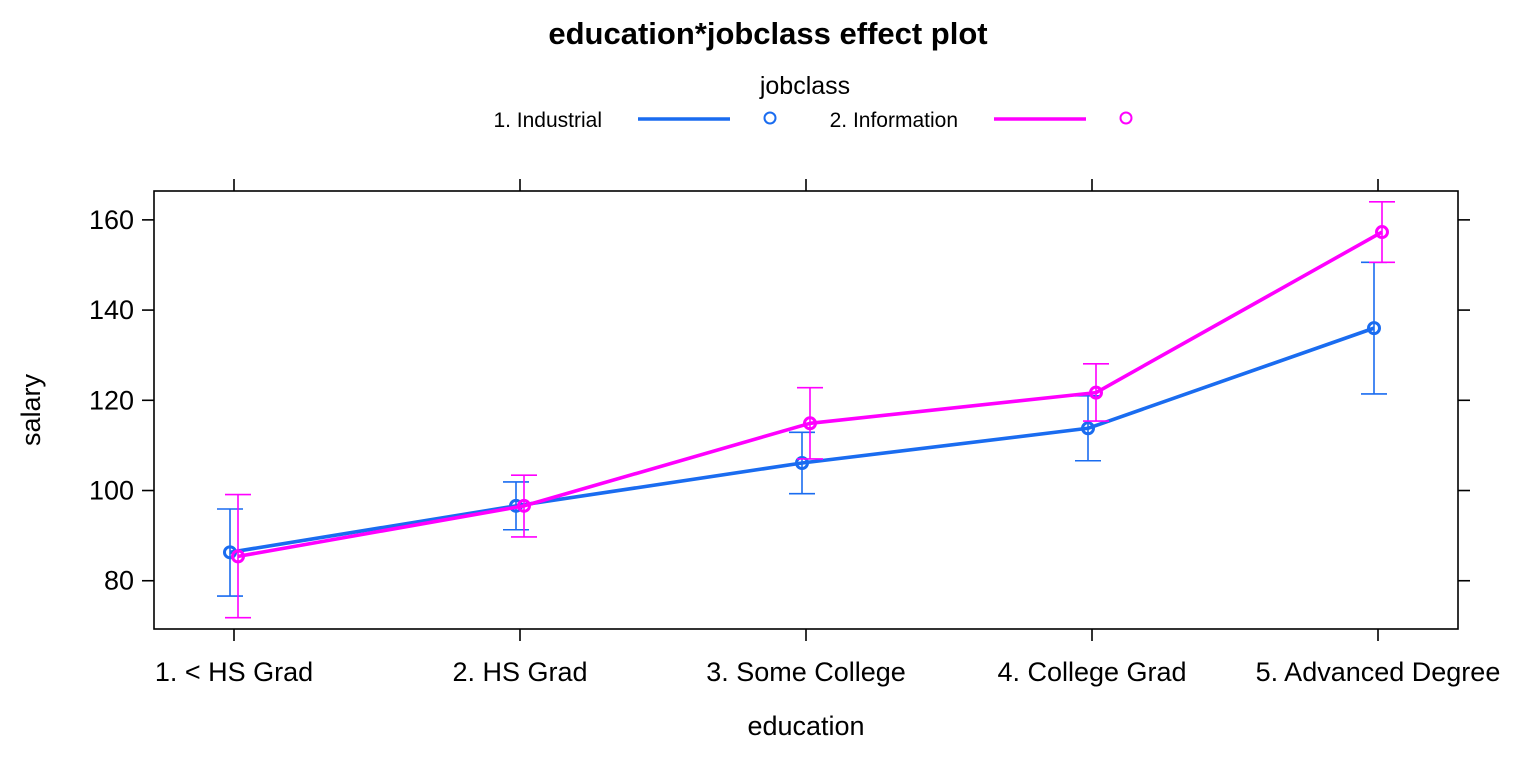 This screenshot has width=1536, height=768. Describe the element at coordinates (547, 120) in the screenshot. I see `legend-label: 1. Industrial` at that location.